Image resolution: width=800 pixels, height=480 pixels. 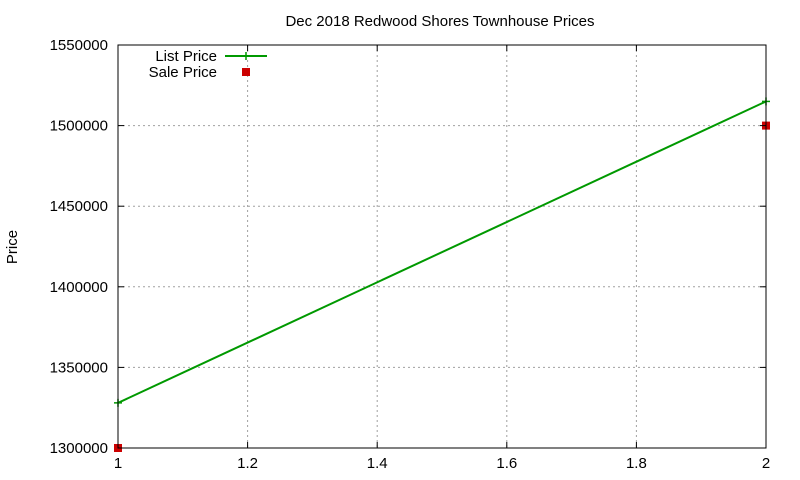 What do you see at coordinates (246, 72) in the screenshot?
I see `legend-sale-price-marker` at bounding box center [246, 72].